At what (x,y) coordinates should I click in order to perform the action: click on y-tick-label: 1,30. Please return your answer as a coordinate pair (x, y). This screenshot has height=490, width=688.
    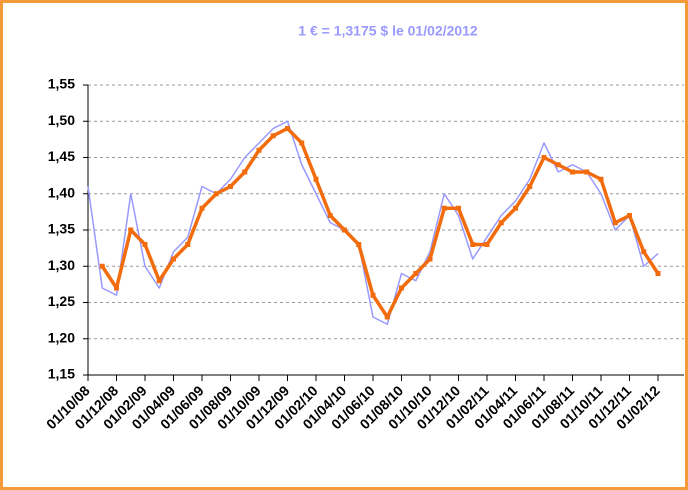
    Looking at the image, I should click on (61, 265).